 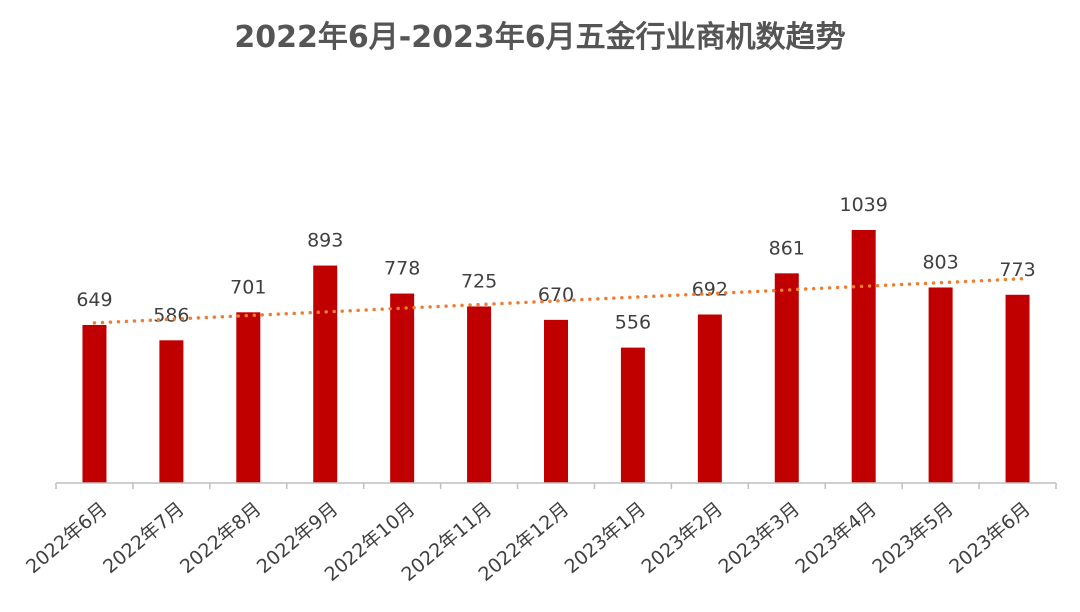 What do you see at coordinates (710, 289) in the screenshot?
I see `value-label-8: 692` at bounding box center [710, 289].